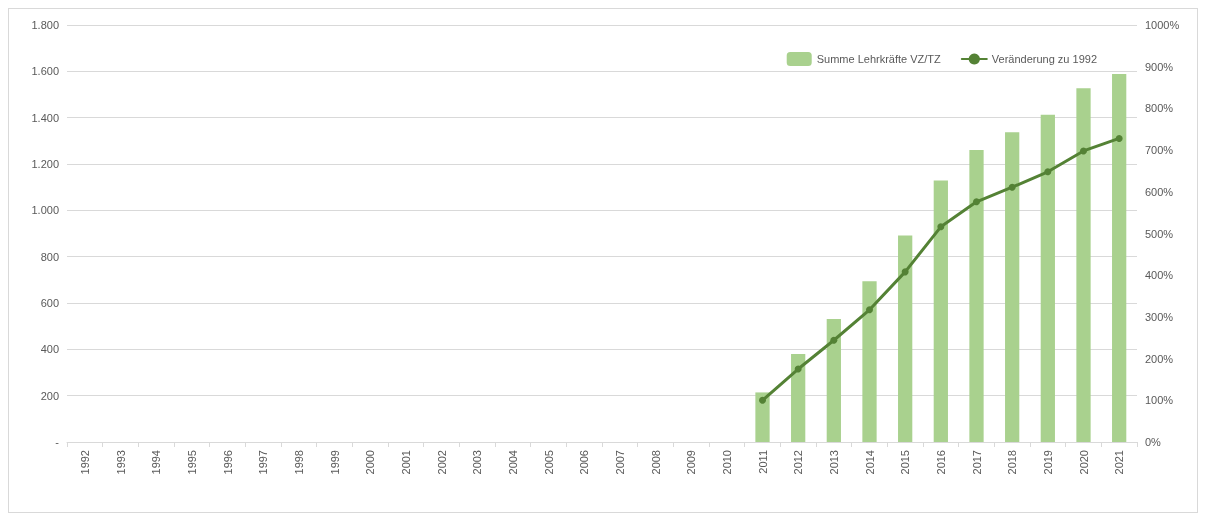 The height and width of the screenshot is (522, 1208). What do you see at coordinates (1159, 191) in the screenshot?
I see `y2-tick-label: 600%` at bounding box center [1159, 191].